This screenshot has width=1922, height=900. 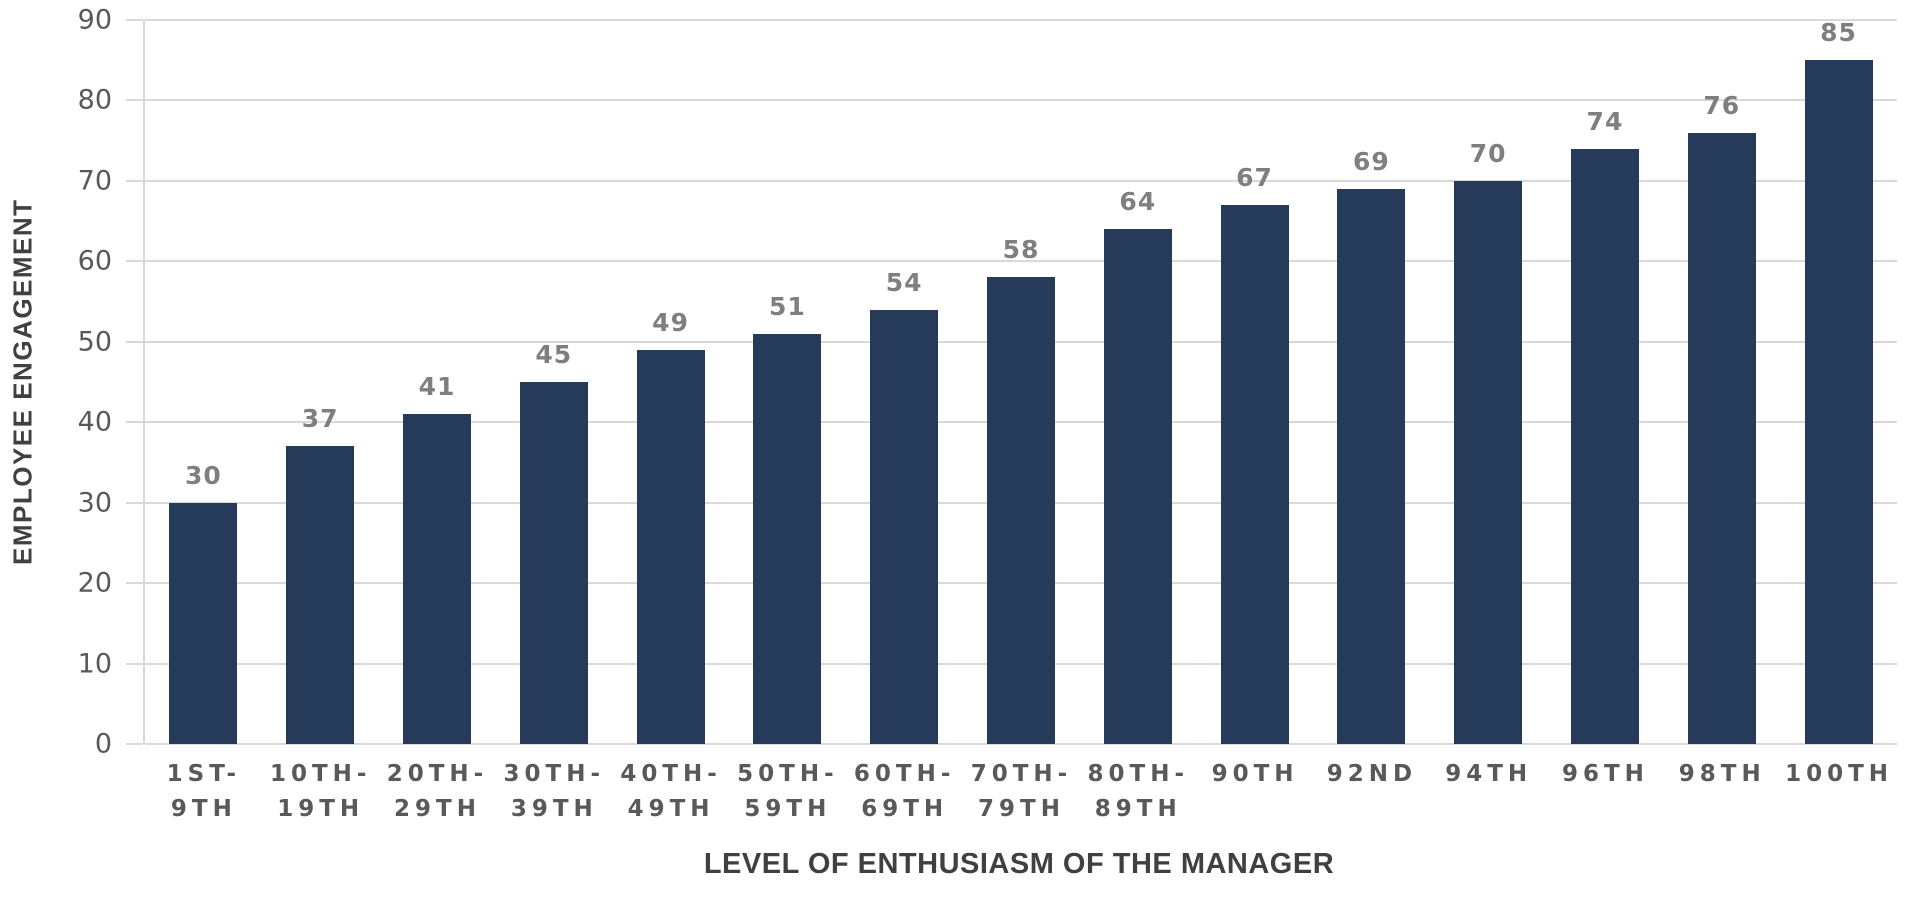 What do you see at coordinates (1488, 153) in the screenshot?
I see `data-label: 70` at bounding box center [1488, 153].